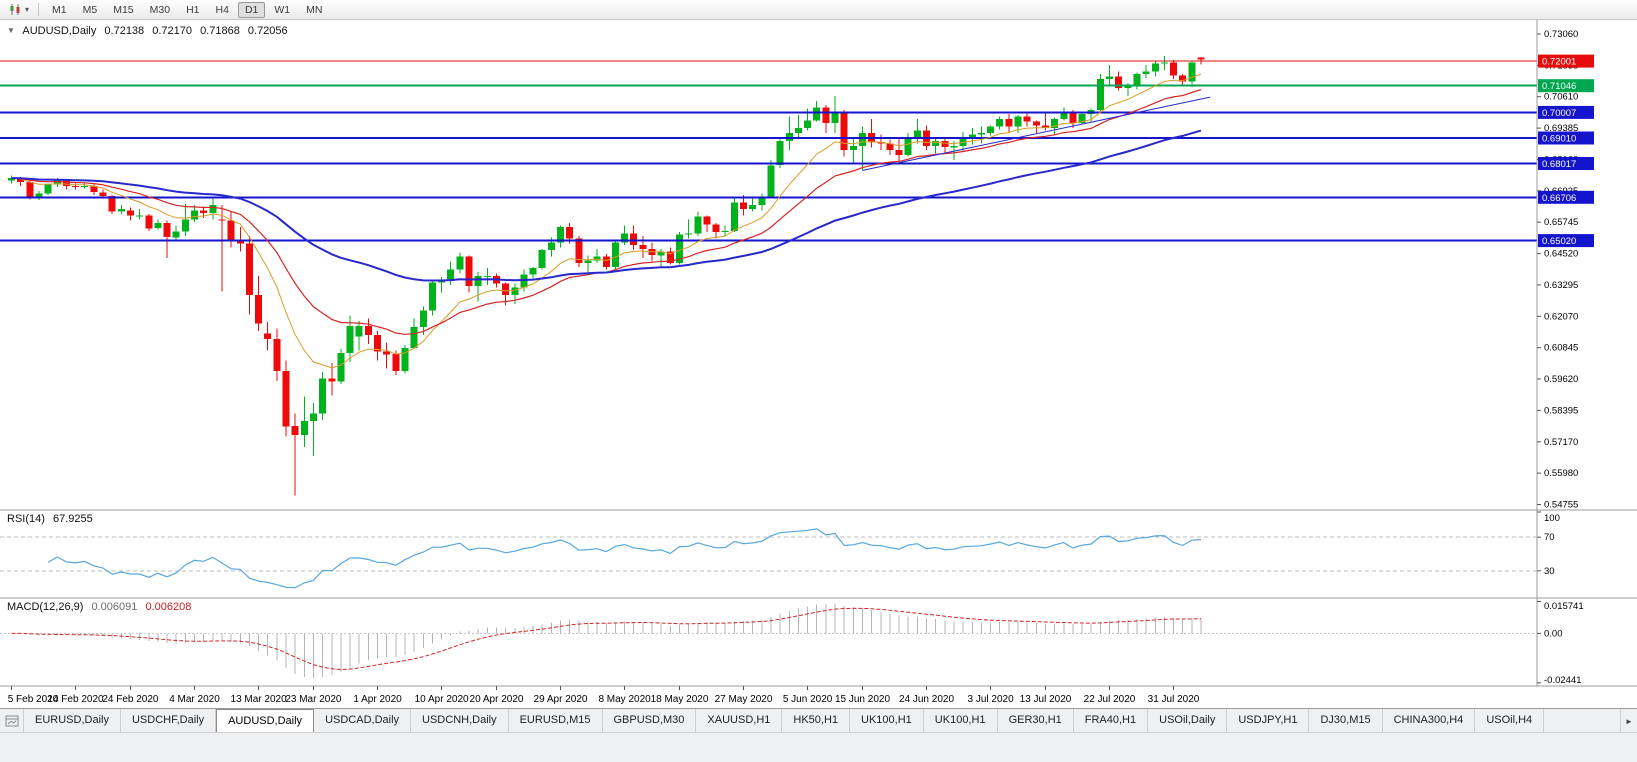  Describe the element at coordinates (194, 699) in the screenshot. I see `svg-text: 4 Mar 2020` at that location.